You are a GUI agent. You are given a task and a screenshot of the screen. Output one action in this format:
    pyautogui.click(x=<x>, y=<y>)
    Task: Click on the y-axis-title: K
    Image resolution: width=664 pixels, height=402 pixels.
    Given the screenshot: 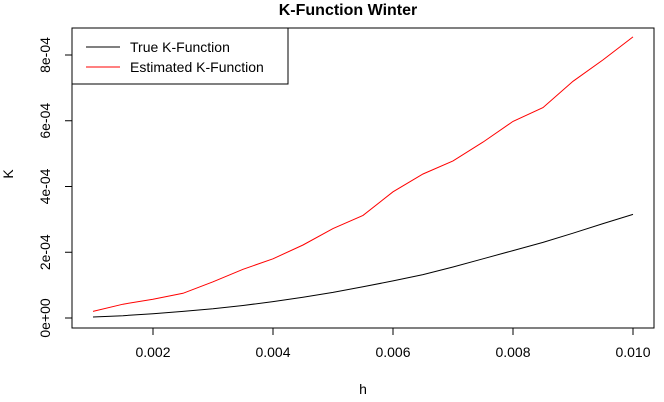 What is the action you would take?
    pyautogui.click(x=8, y=174)
    